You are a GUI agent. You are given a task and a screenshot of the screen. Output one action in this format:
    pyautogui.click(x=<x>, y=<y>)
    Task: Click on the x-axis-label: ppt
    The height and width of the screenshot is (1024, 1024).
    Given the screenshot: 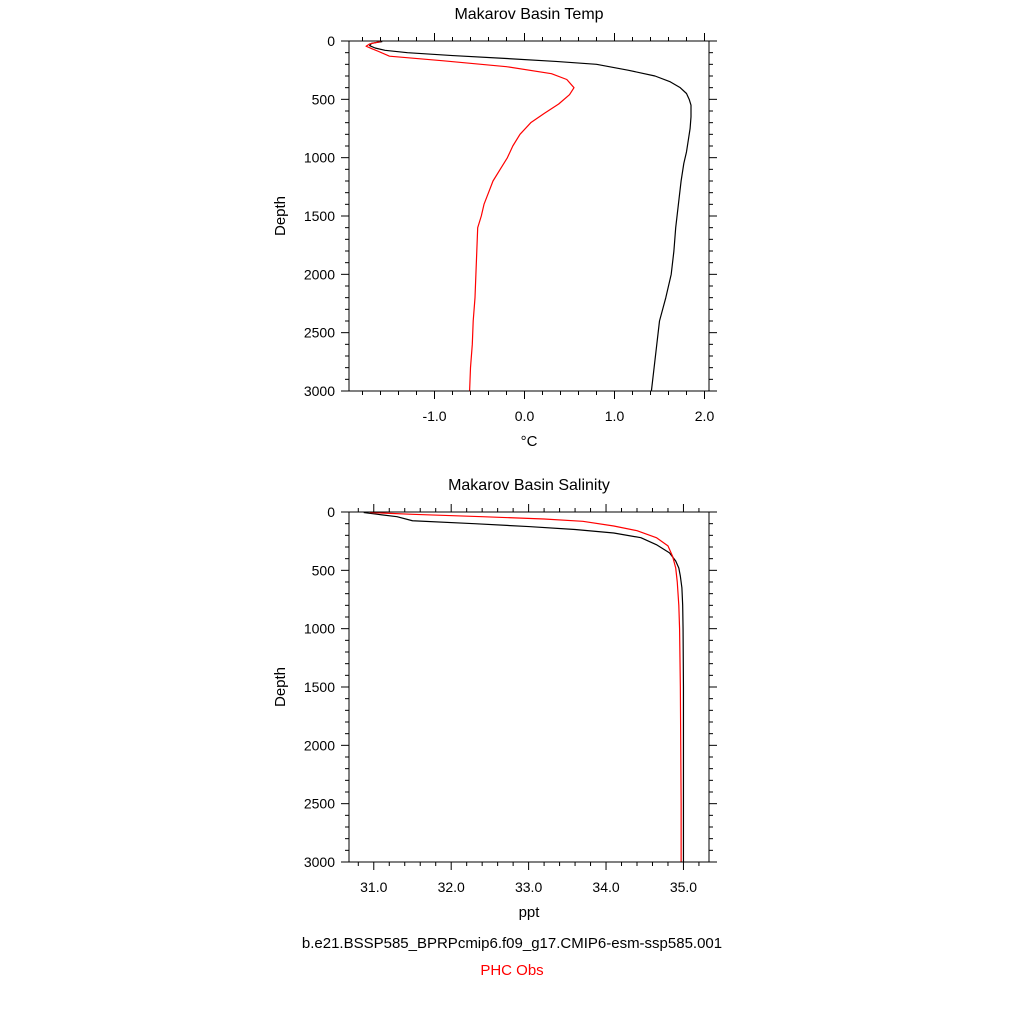 What is the action you would take?
    pyautogui.click(x=530, y=912)
    